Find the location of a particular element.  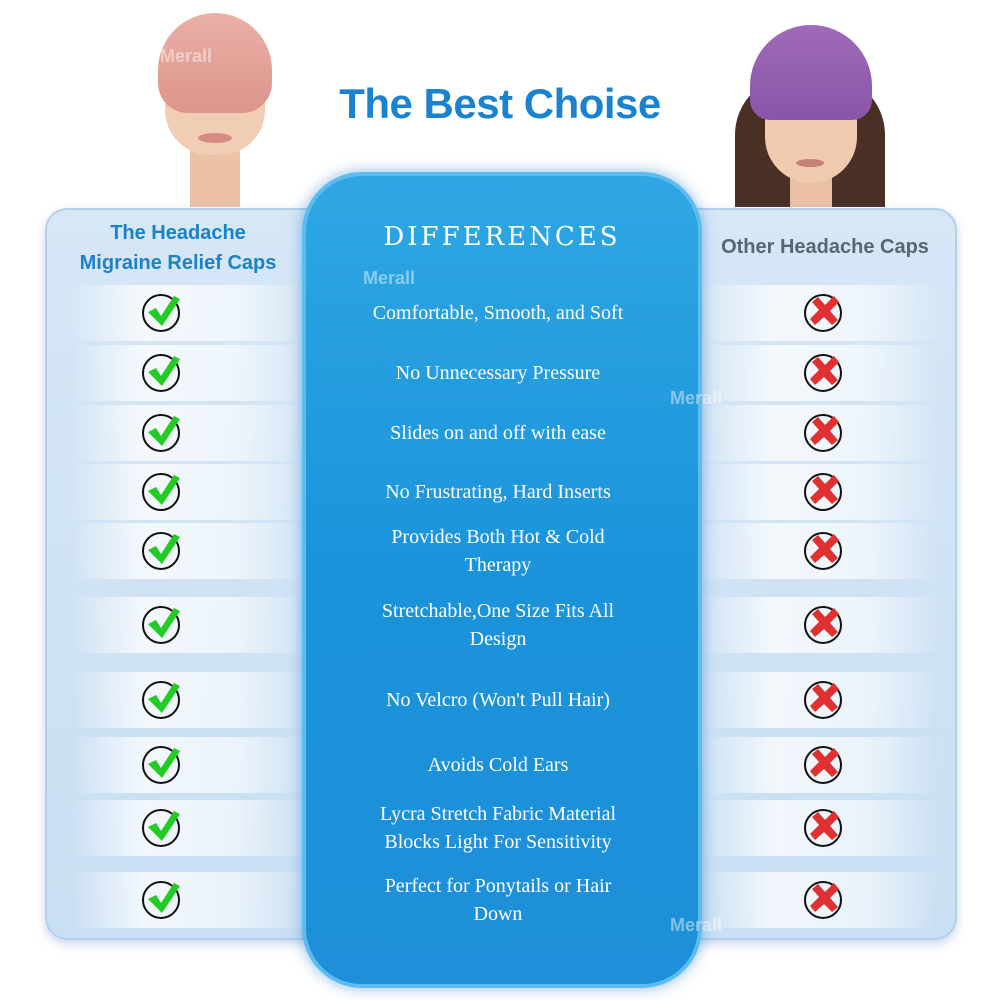

feature-line: Lycra Stretch Fabric Material is located at coordinates (497, 814).